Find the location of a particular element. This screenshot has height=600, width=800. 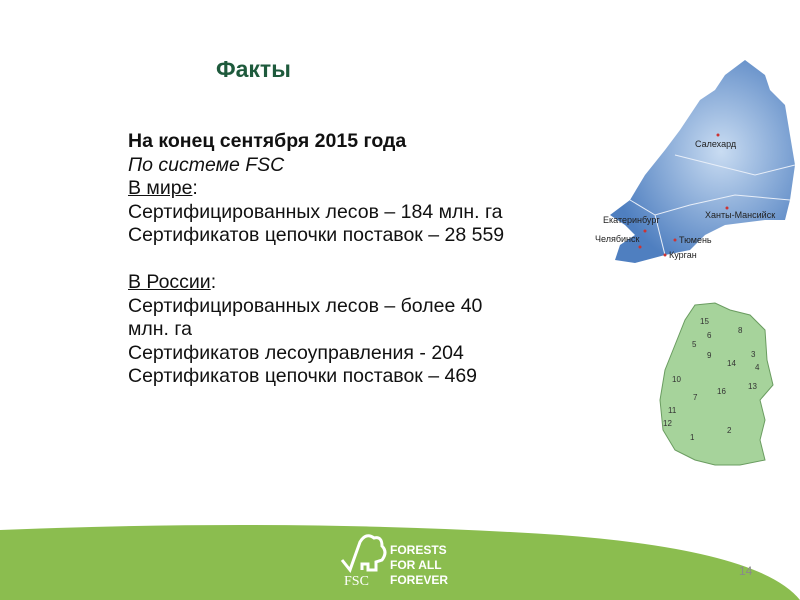

russia-heading: В России: is located at coordinates (172, 282).